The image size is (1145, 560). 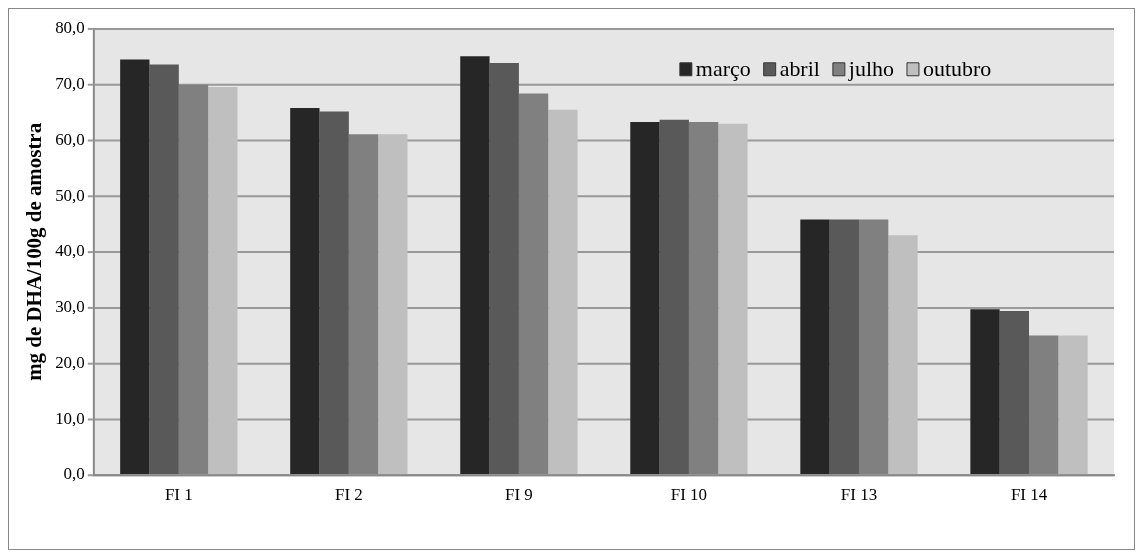 What do you see at coordinates (957, 68) in the screenshot?
I see `legend-label: outubro` at bounding box center [957, 68].